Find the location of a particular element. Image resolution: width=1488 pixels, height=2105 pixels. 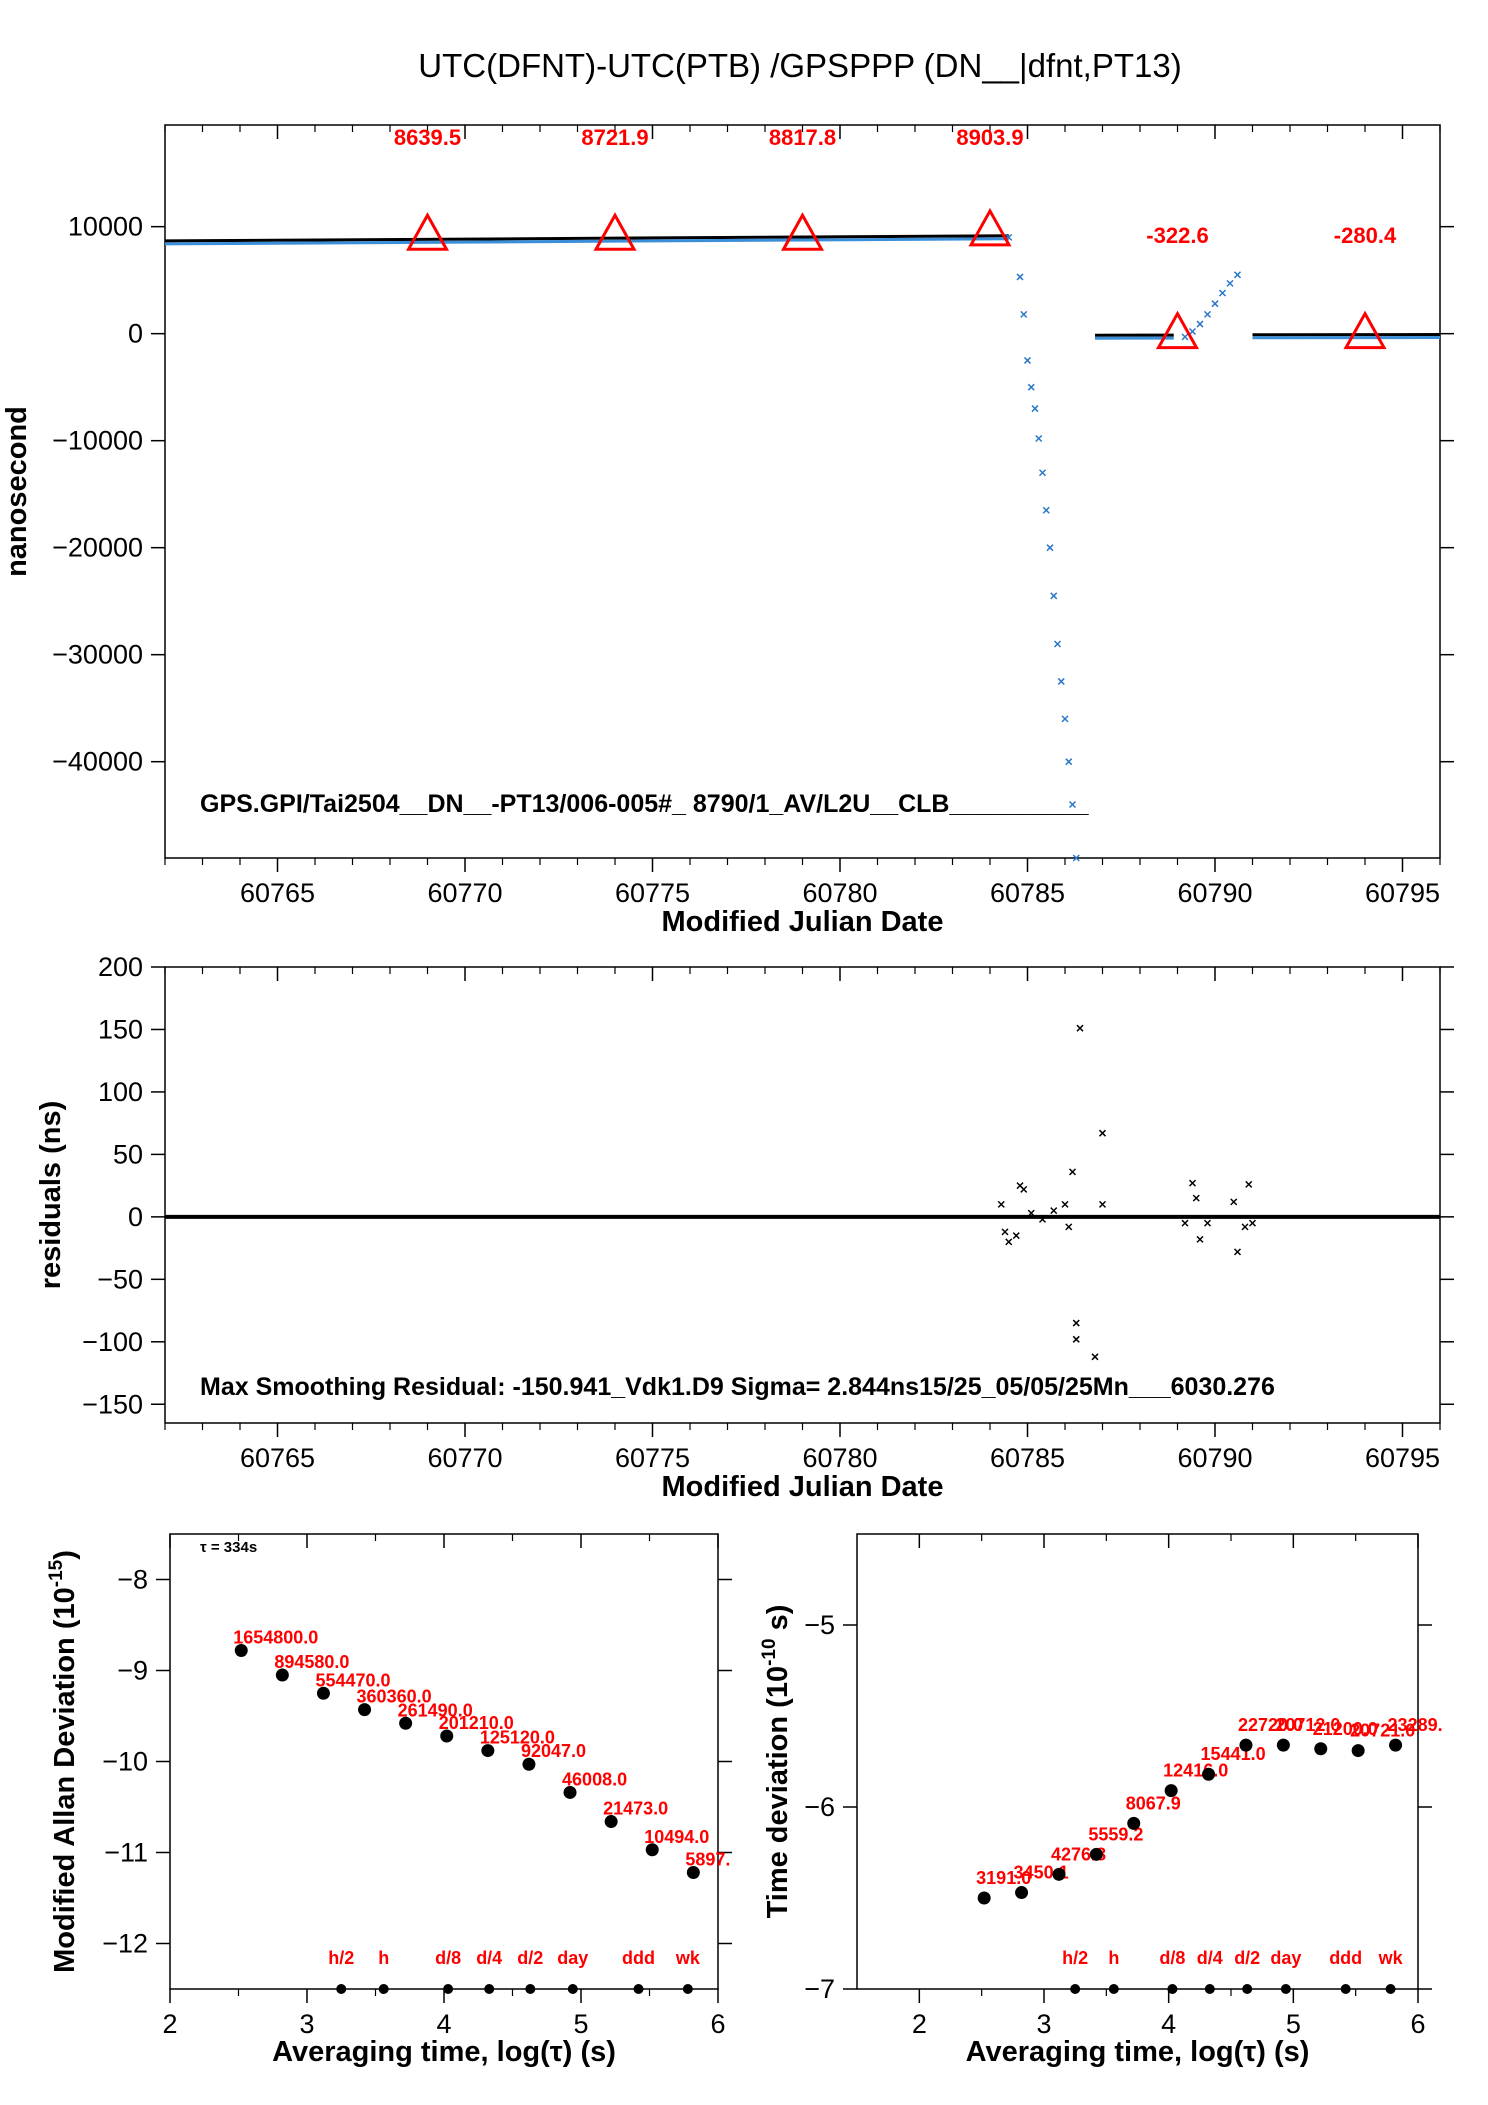

x-tick-label: 60785 is located at coordinates (1027, 893).